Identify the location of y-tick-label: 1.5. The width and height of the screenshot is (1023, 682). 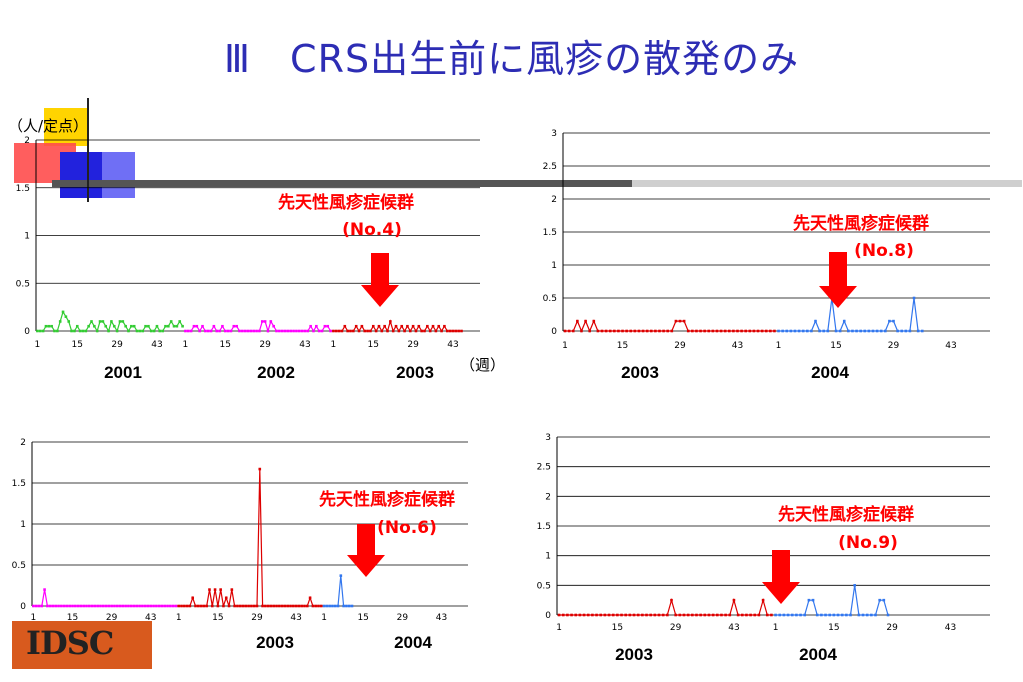
(23, 189).